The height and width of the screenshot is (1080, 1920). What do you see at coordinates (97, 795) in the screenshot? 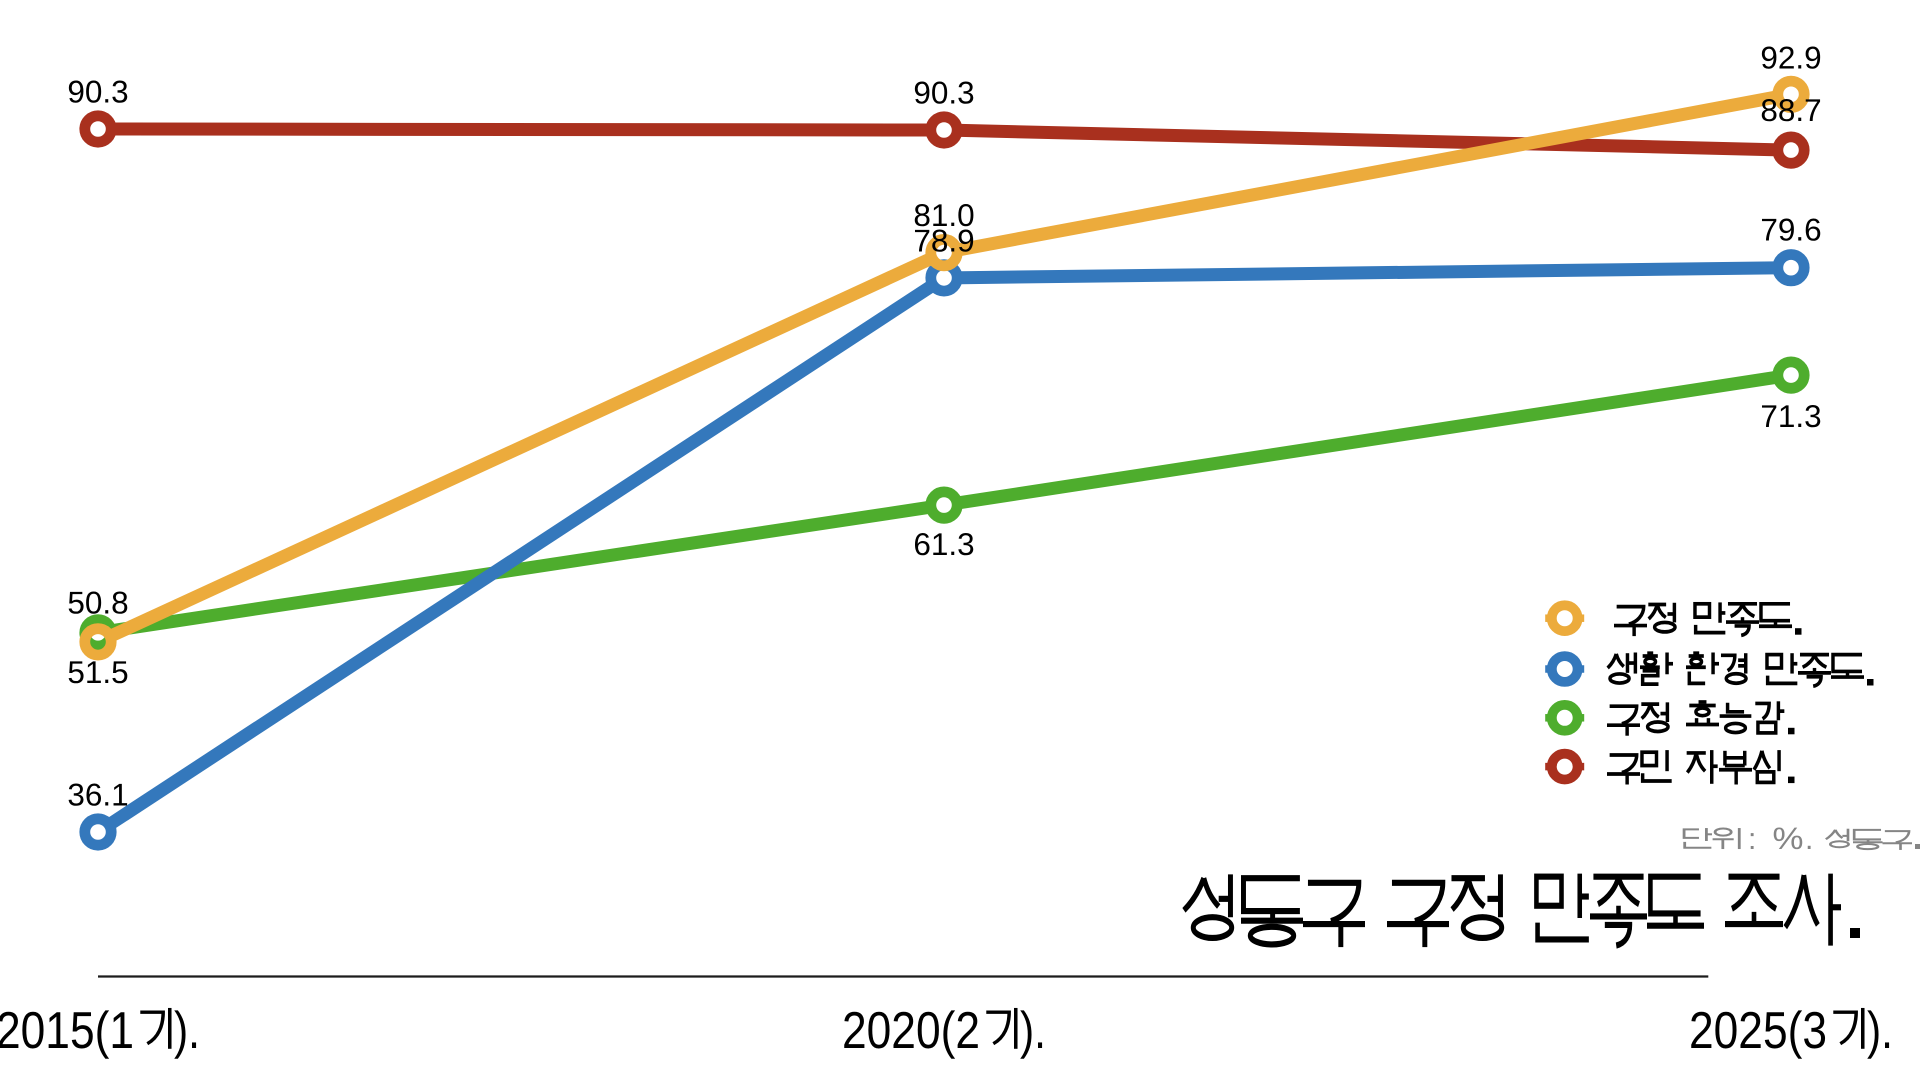
I see `svg-text: 36.1` at bounding box center [97, 795].